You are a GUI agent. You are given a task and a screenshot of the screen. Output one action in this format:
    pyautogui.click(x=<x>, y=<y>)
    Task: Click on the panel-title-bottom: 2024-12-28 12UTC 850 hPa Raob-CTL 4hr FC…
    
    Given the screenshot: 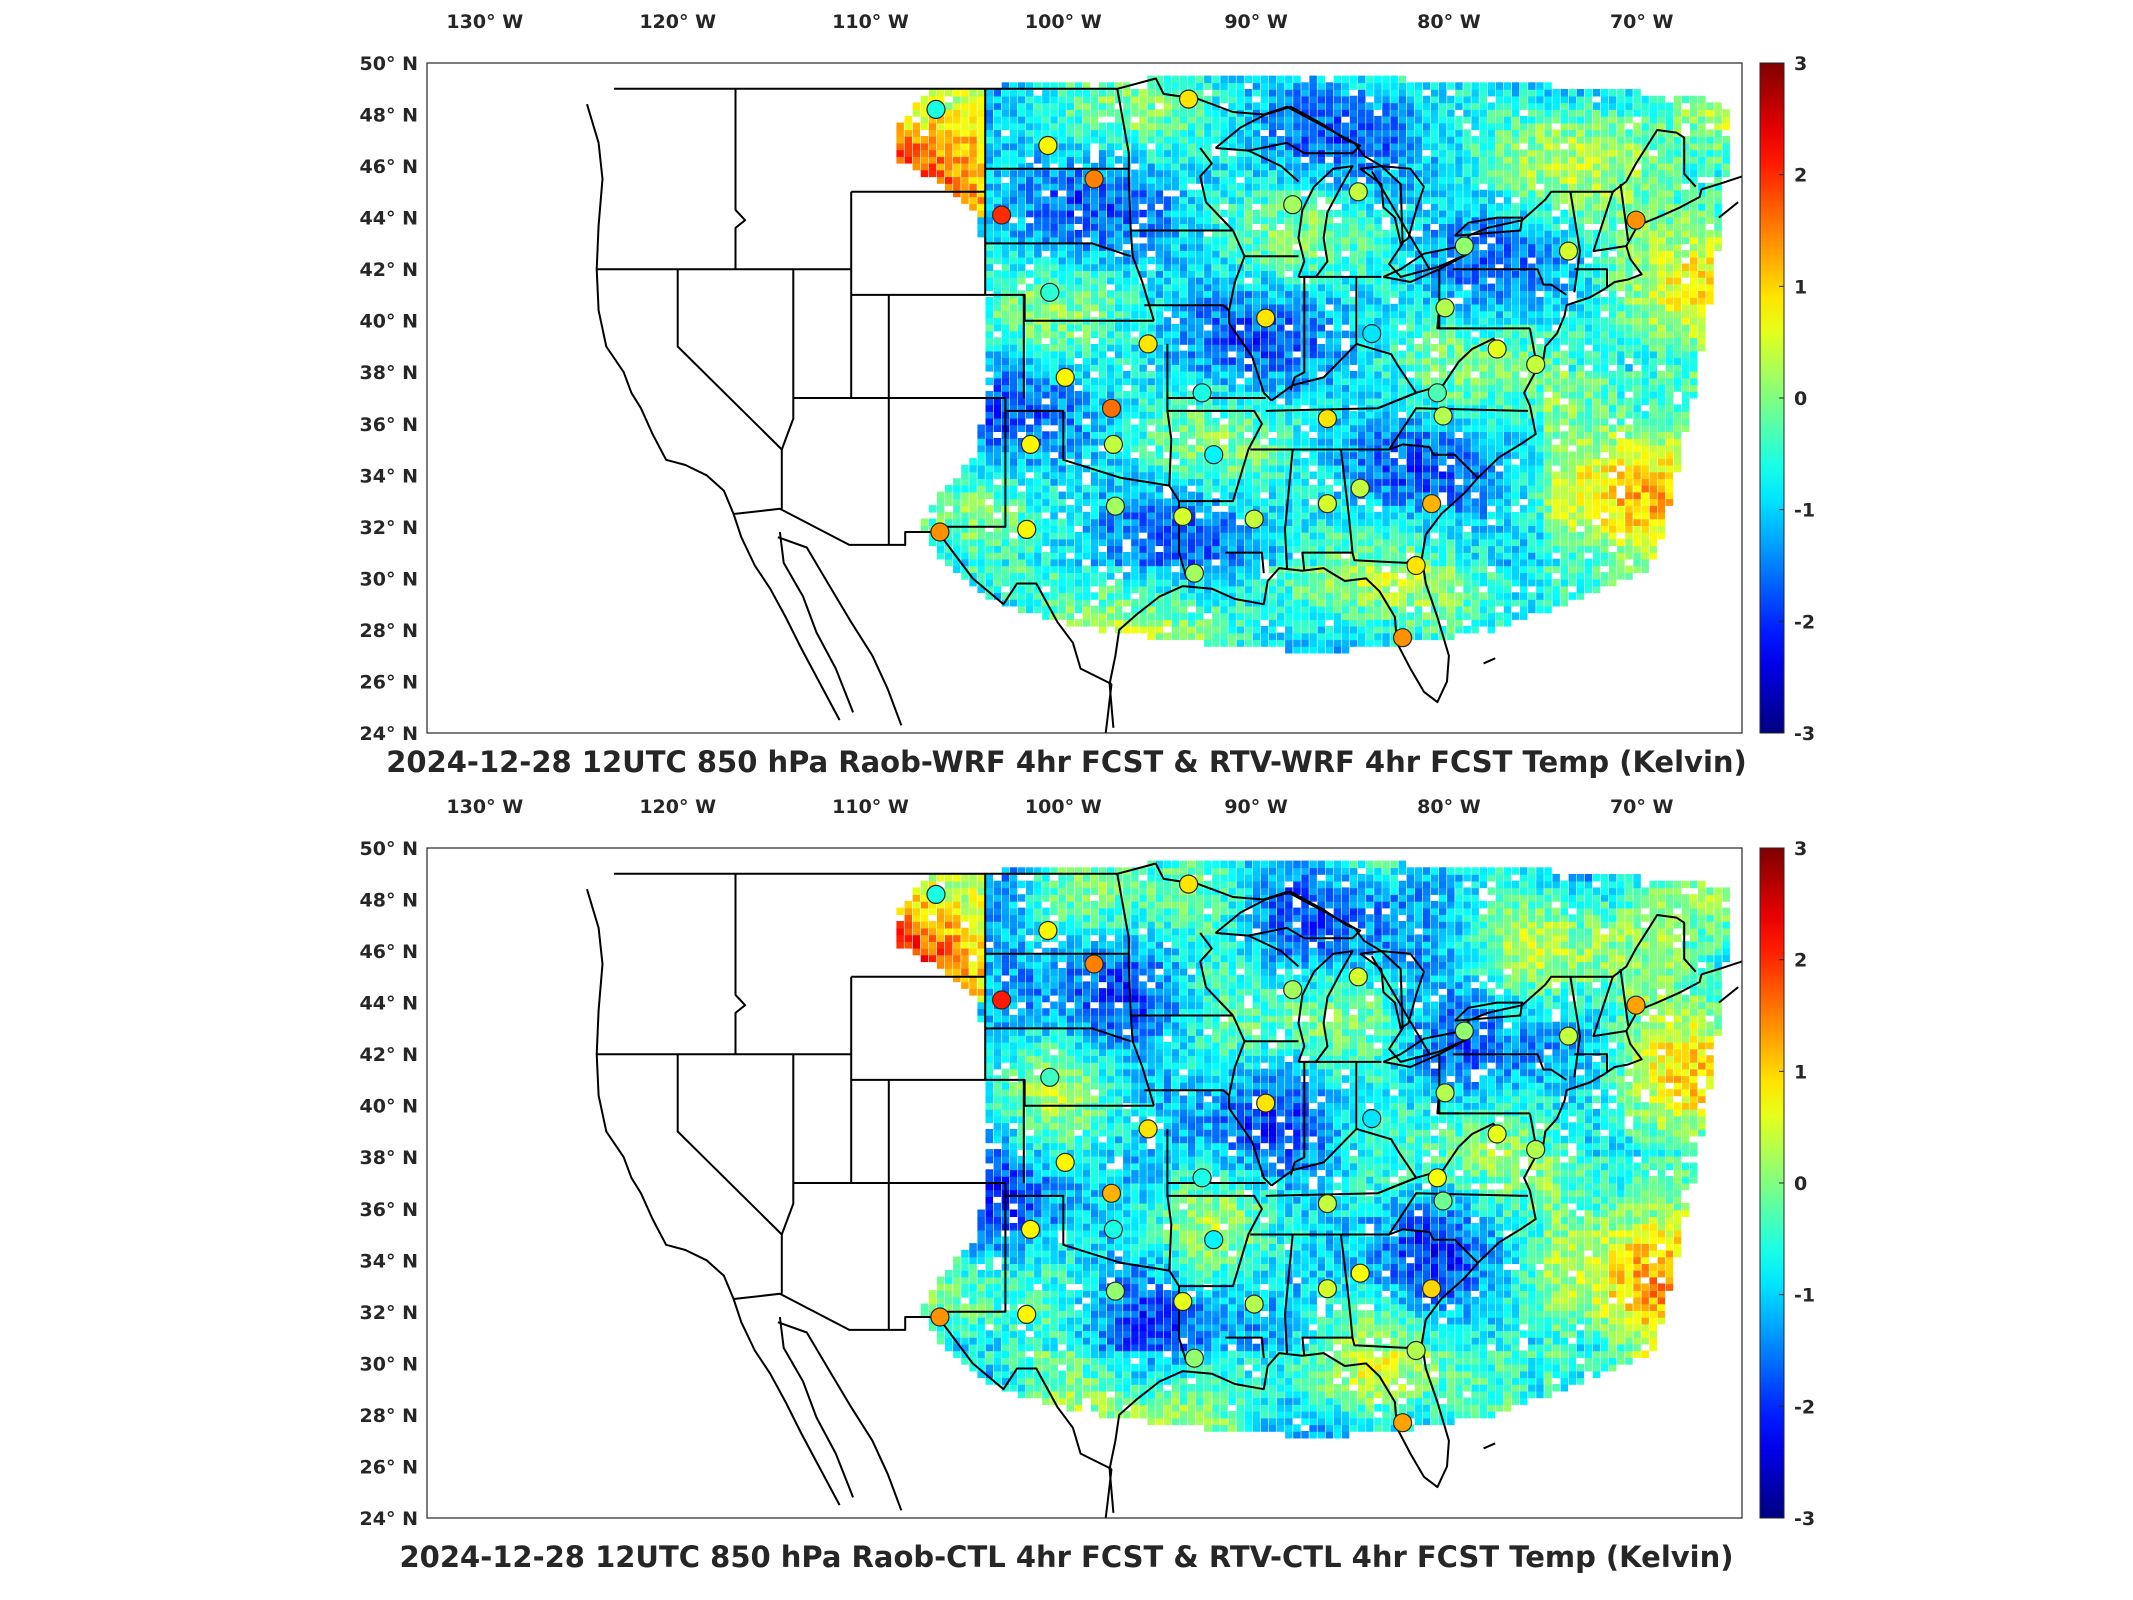 What is the action you would take?
    pyautogui.click(x=1066, y=1557)
    